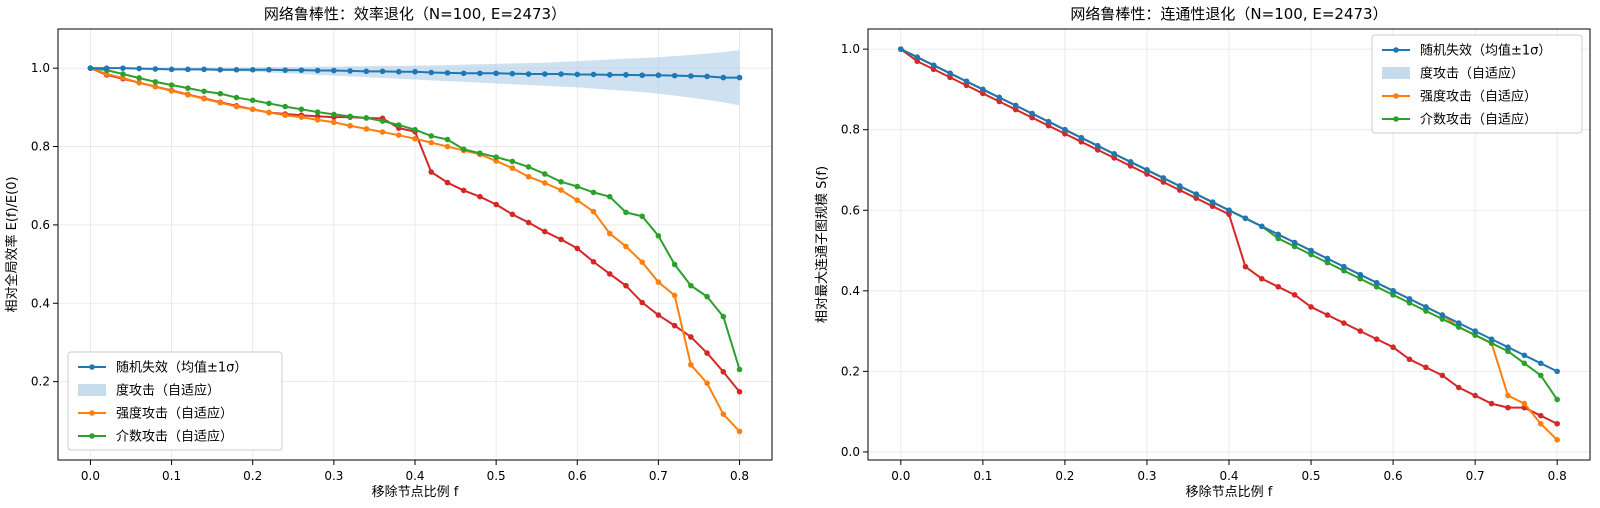  What do you see at coordinates (577, 476) in the screenshot?
I see `x-tick-label: 0.6` at bounding box center [577, 476].